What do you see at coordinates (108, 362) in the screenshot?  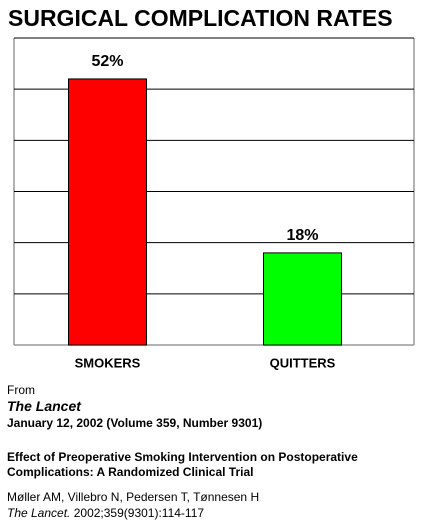 I see `x-tick-label: SMOKERS` at bounding box center [108, 362].